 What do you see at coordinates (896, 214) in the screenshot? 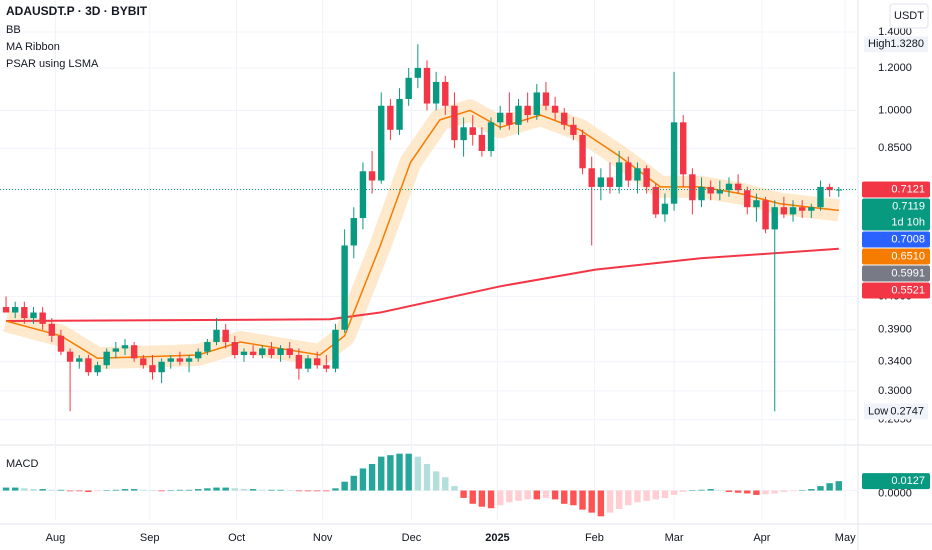
I see `price-badge` at bounding box center [896, 214].